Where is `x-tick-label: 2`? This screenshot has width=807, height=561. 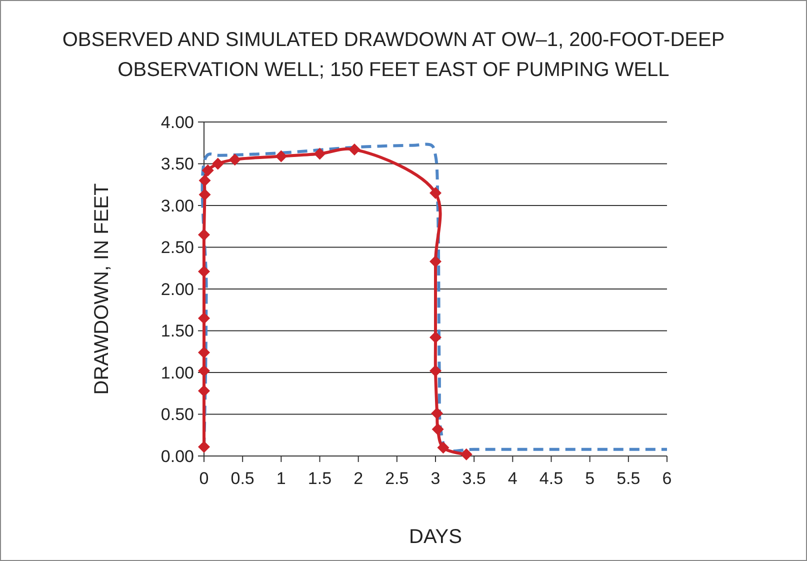
x-tick-label: 2 is located at coordinates (359, 478).